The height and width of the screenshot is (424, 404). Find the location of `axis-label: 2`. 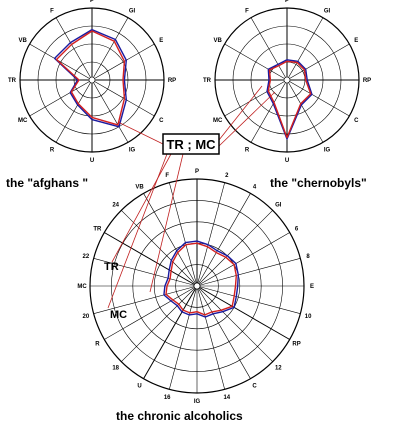

axis-label: 2 is located at coordinates (227, 176).